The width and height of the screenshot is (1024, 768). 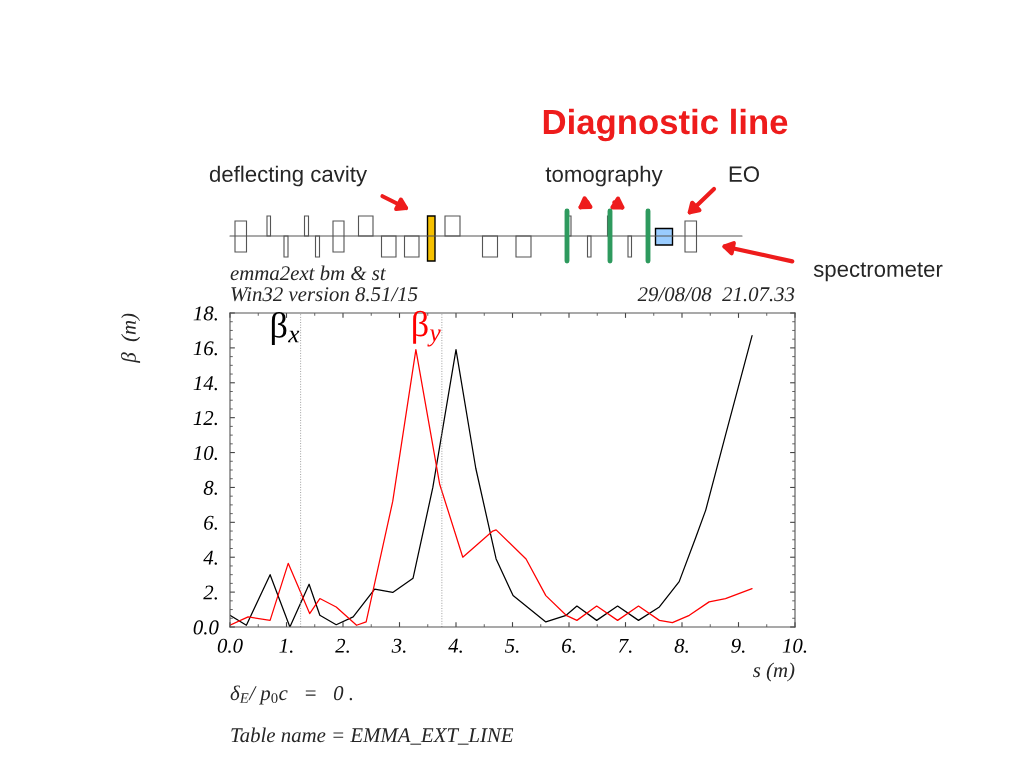 I want to click on x-axis-title: s (m), so click(x=774, y=672).